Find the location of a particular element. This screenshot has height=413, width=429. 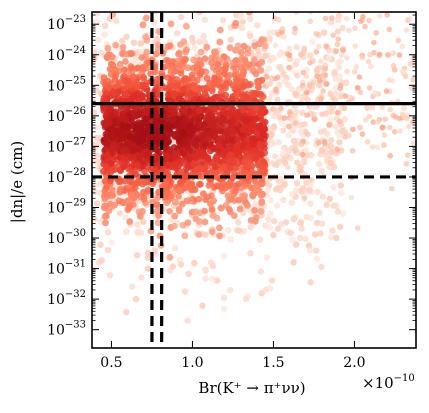

x-tick-label: 0.5 is located at coordinates (111, 363).